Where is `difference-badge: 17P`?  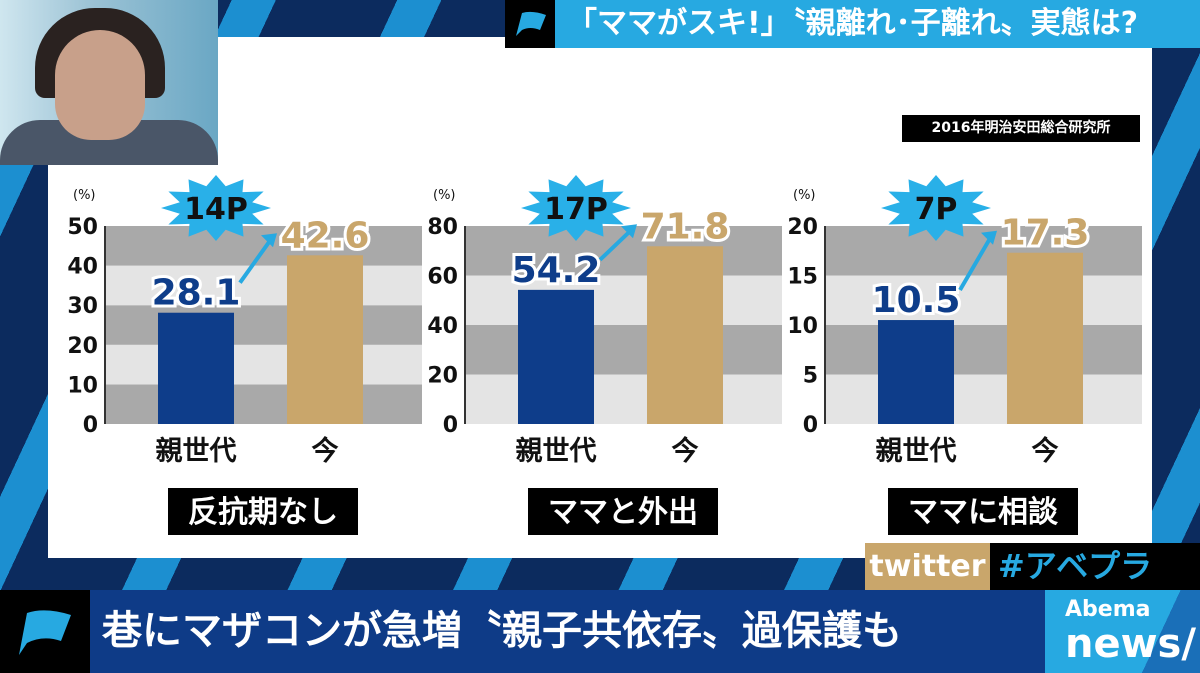 difference-badge: 17P is located at coordinates (576, 209).